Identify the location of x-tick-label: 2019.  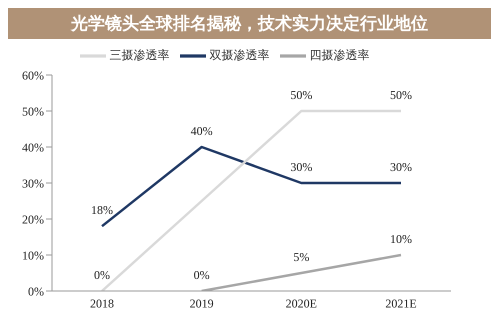
(202, 303).